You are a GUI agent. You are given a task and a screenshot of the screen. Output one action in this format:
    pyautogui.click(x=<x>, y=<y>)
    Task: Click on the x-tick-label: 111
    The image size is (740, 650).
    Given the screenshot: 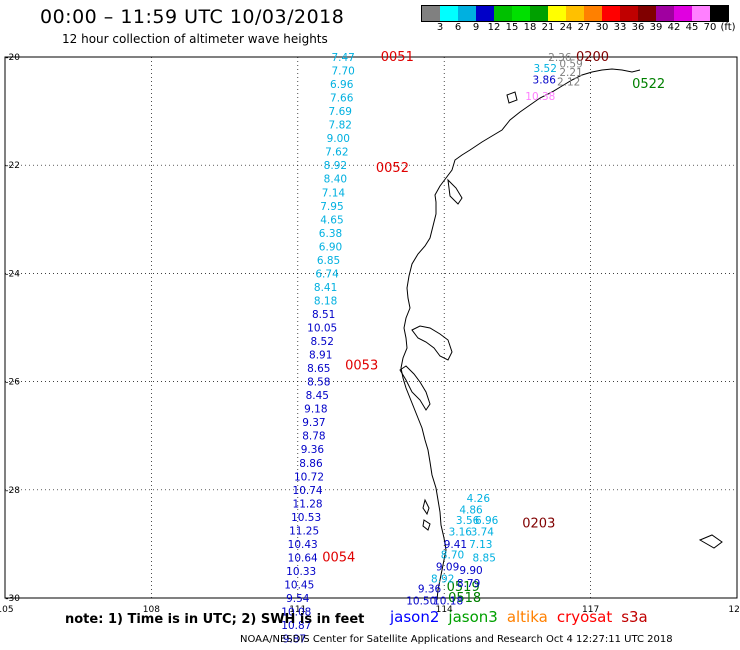 What is the action you would take?
    pyautogui.click(x=297, y=610)
    